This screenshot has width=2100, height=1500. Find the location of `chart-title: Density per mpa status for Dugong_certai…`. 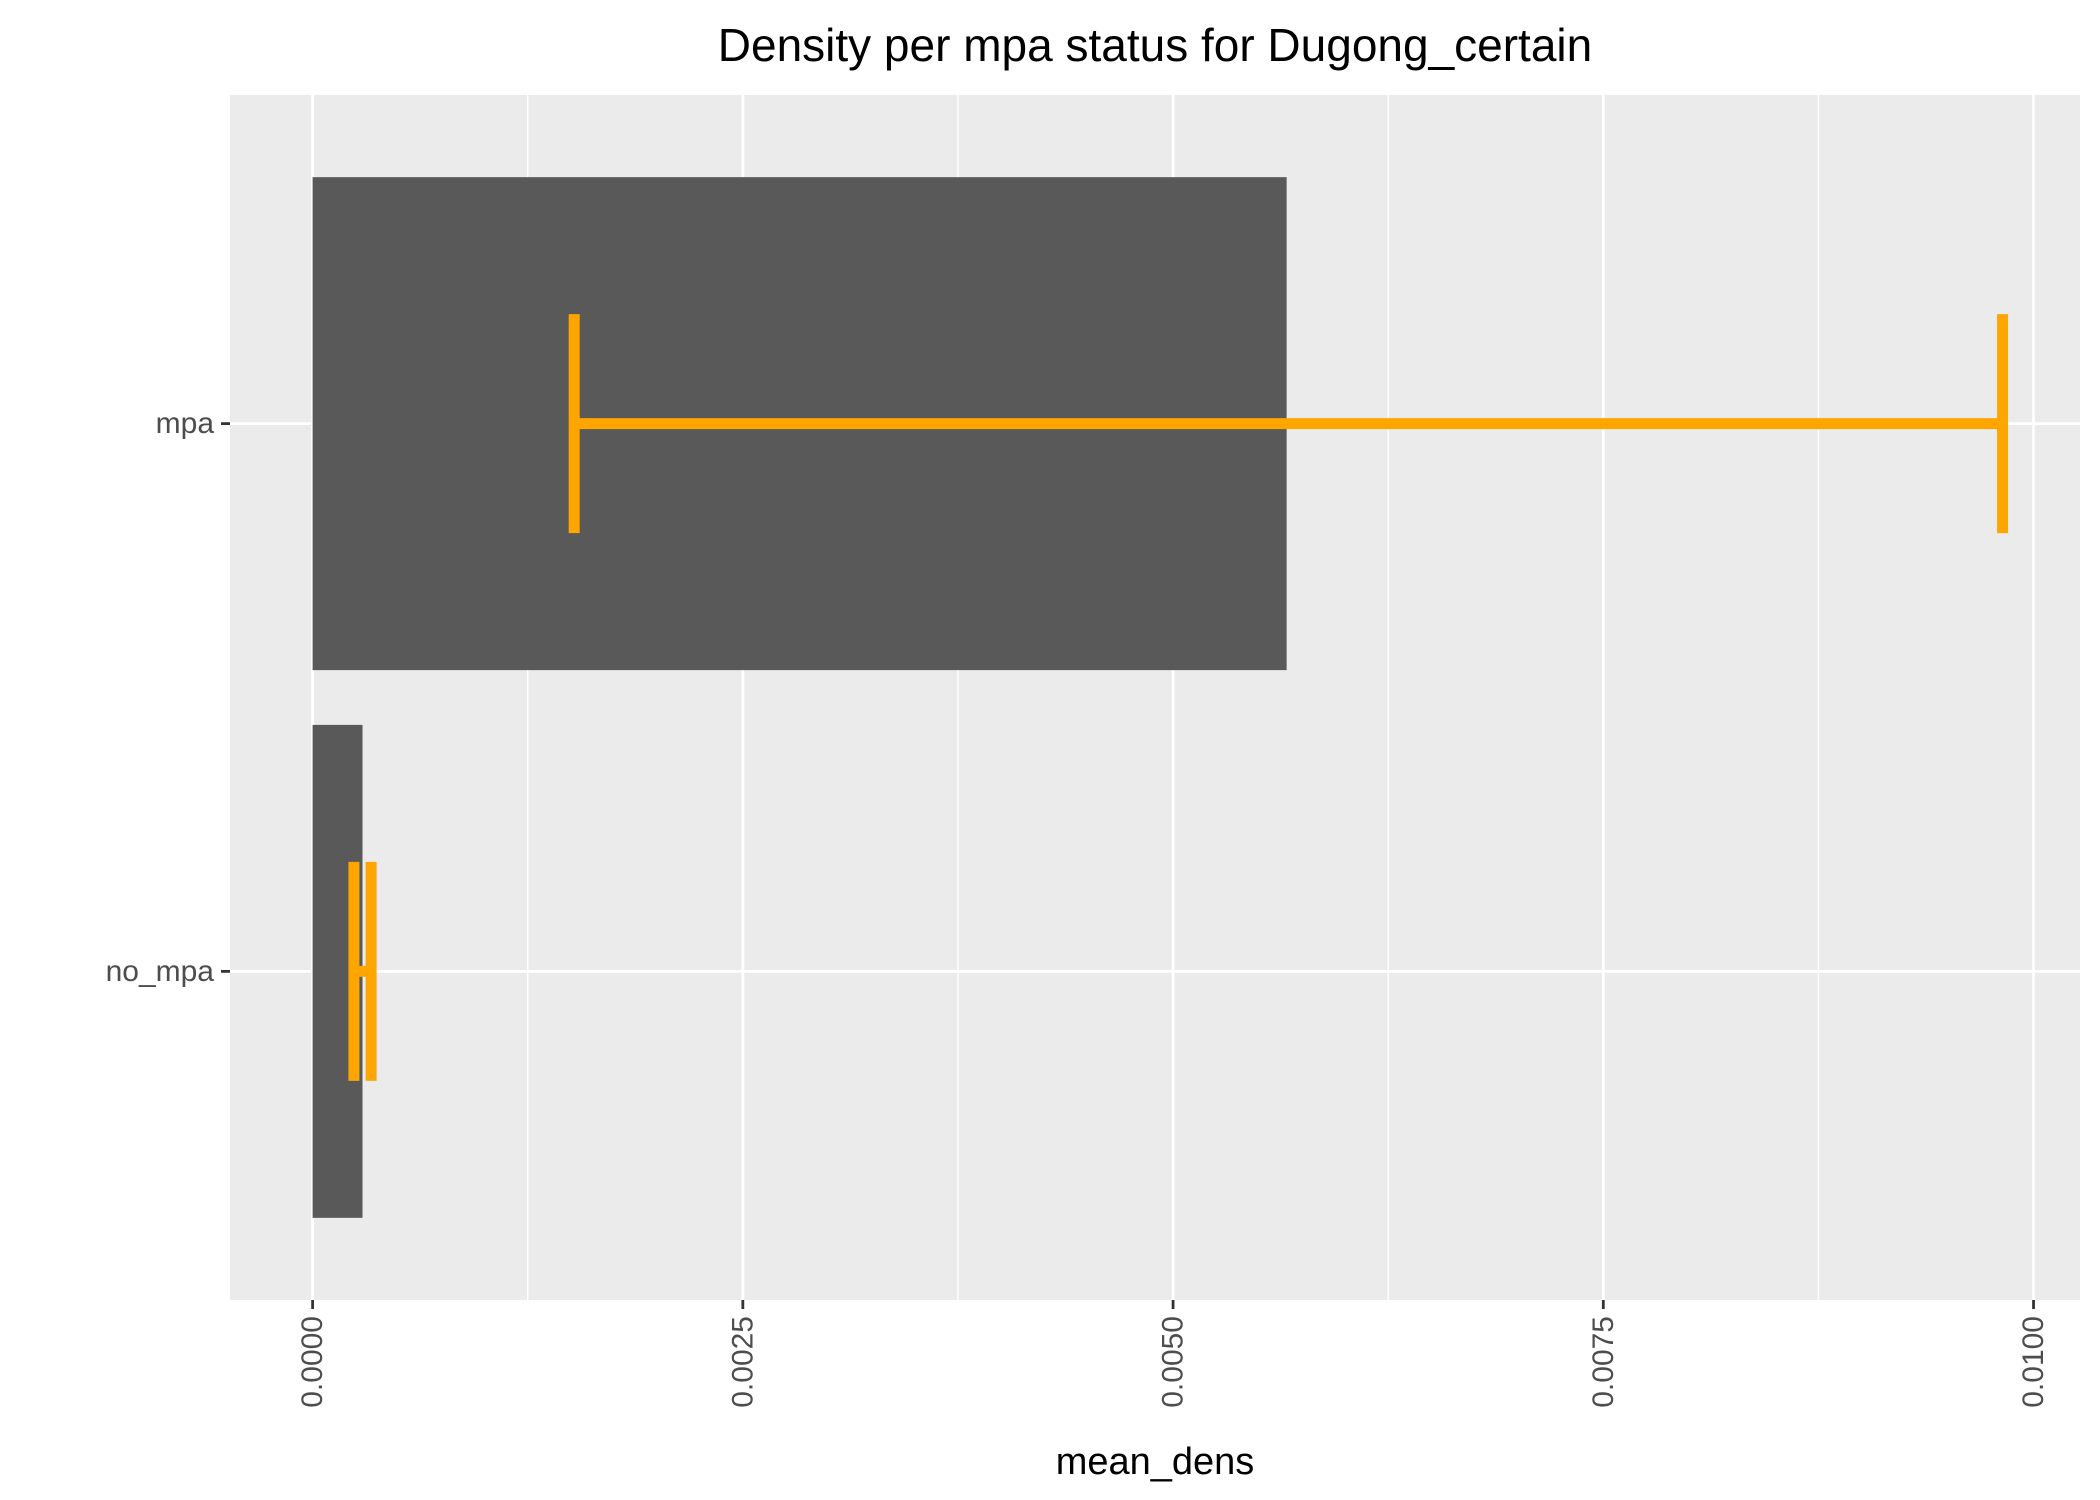

chart-title: Density per mpa status for Dugong_certai… is located at coordinates (1155, 45).